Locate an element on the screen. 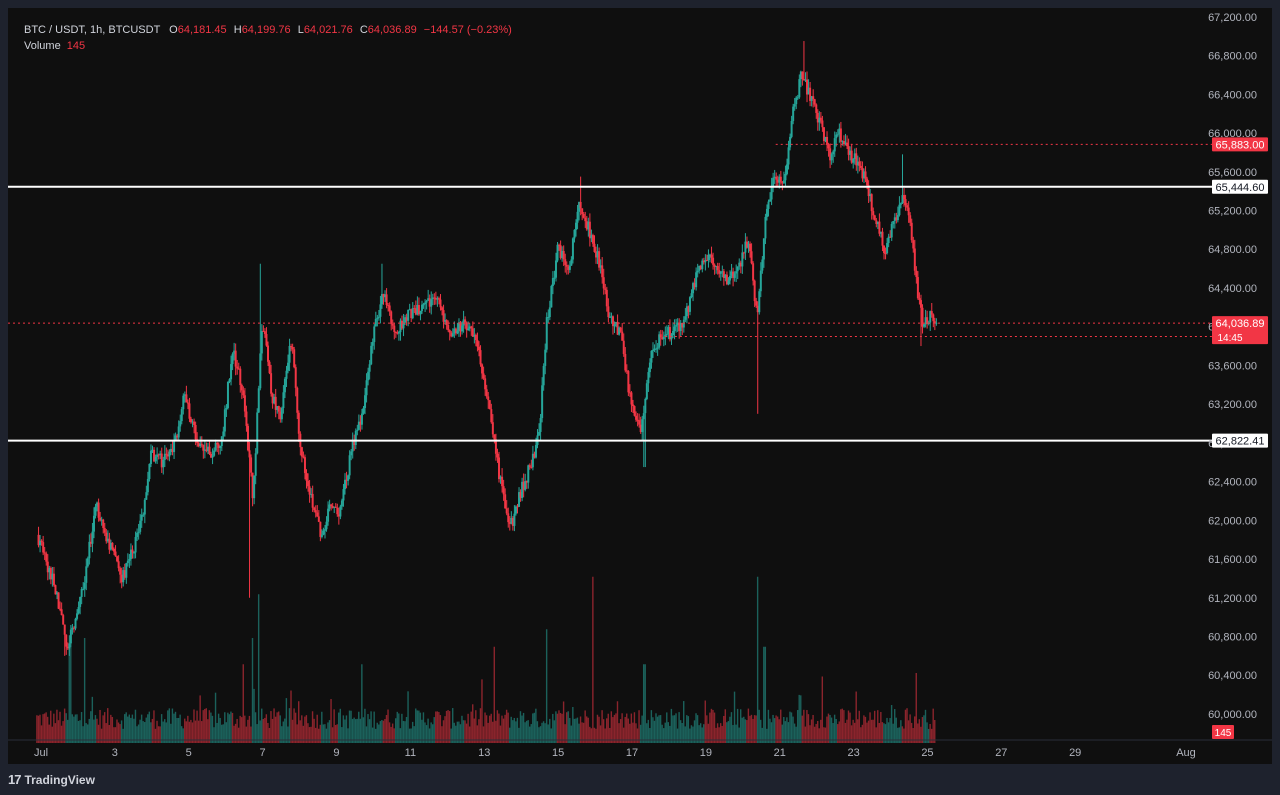 The width and height of the screenshot is (1280, 795). volume-legend: Volume 145 is located at coordinates (270, 46).